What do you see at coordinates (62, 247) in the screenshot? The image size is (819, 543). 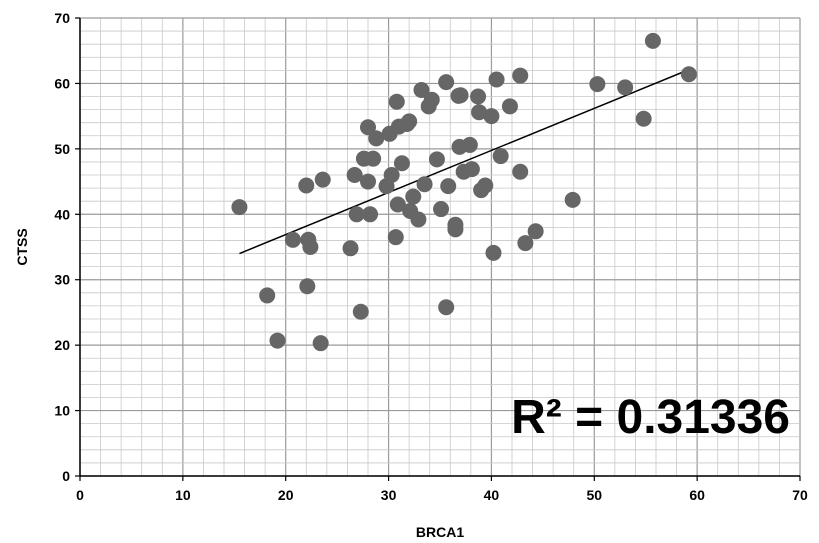 I see `y-tick-labels: 0 10 20 30 40 50 60 70` at bounding box center [62, 247].